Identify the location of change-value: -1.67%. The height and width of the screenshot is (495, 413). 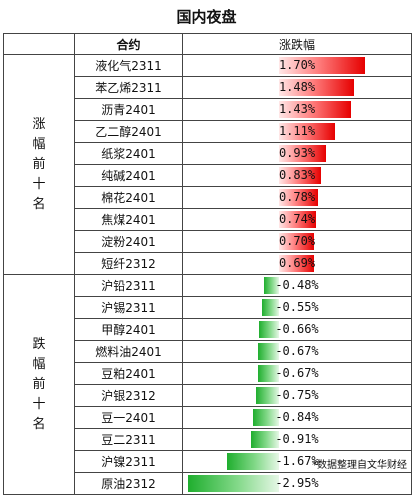
(297, 461).